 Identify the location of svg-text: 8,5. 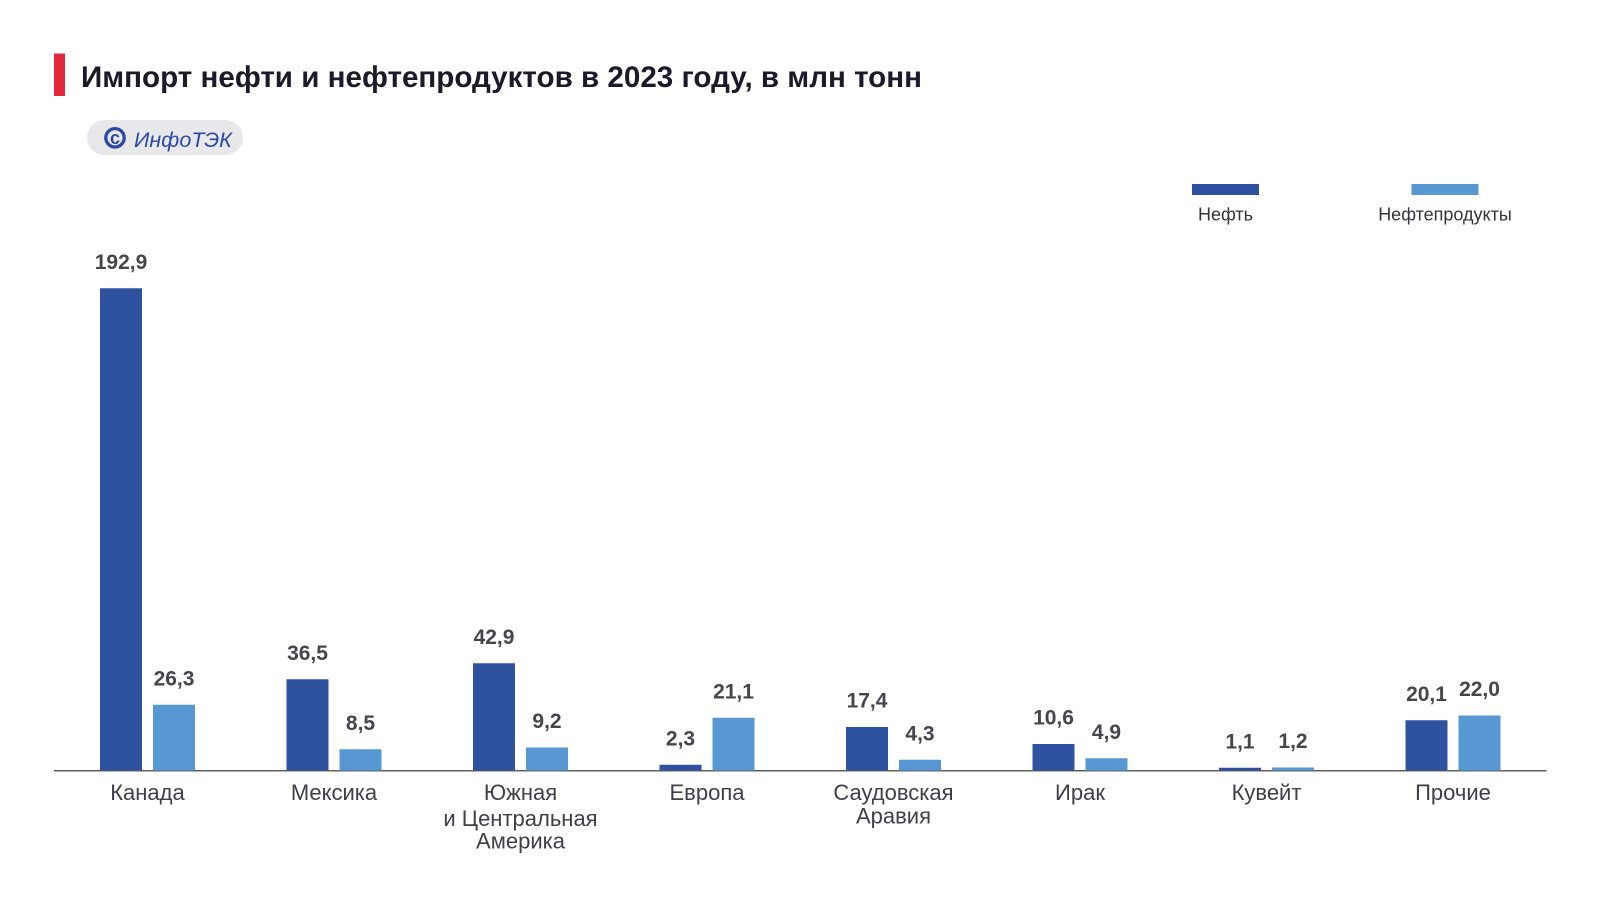
(361, 723).